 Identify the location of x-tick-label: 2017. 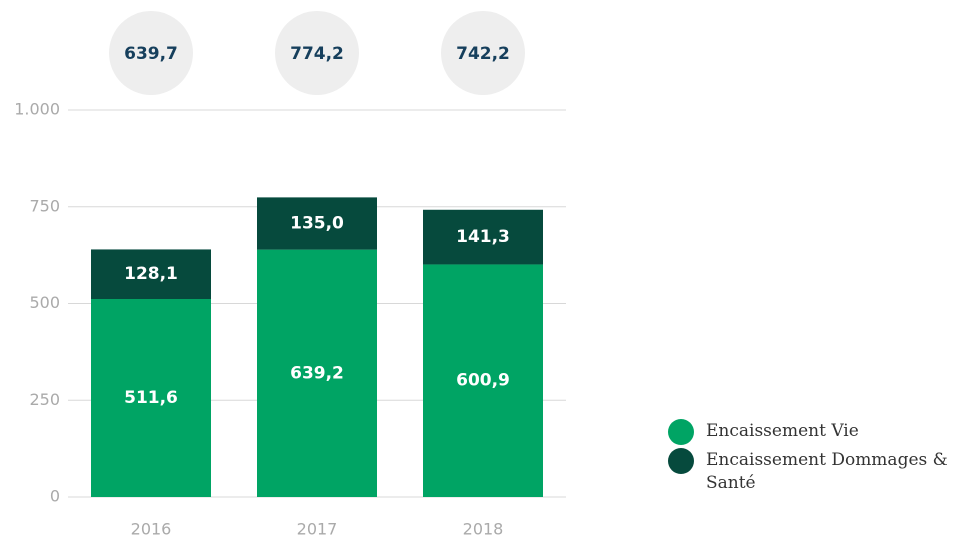
(317, 529).